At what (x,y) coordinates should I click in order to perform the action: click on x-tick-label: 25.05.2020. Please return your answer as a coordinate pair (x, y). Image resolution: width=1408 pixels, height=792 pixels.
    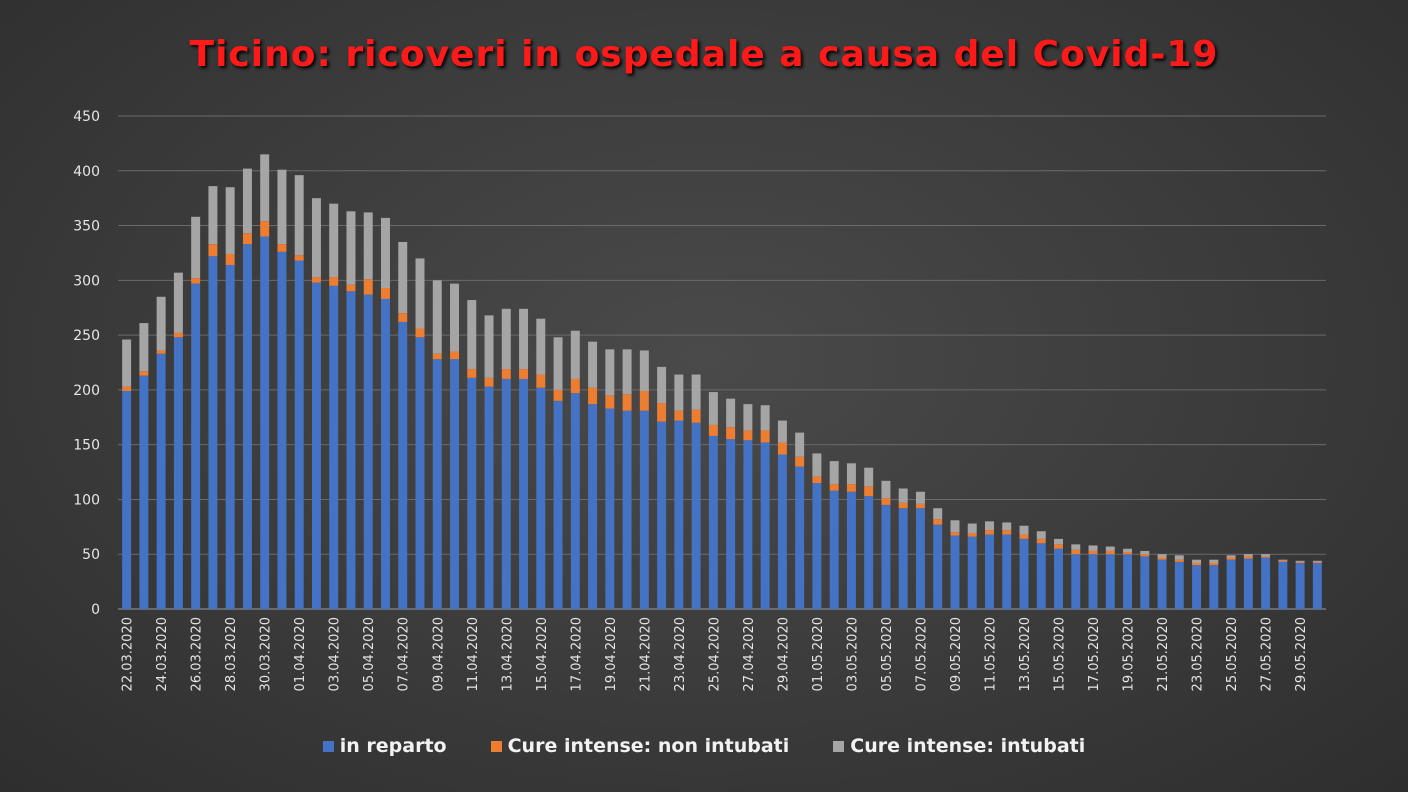
    Looking at the image, I should click on (1232, 654).